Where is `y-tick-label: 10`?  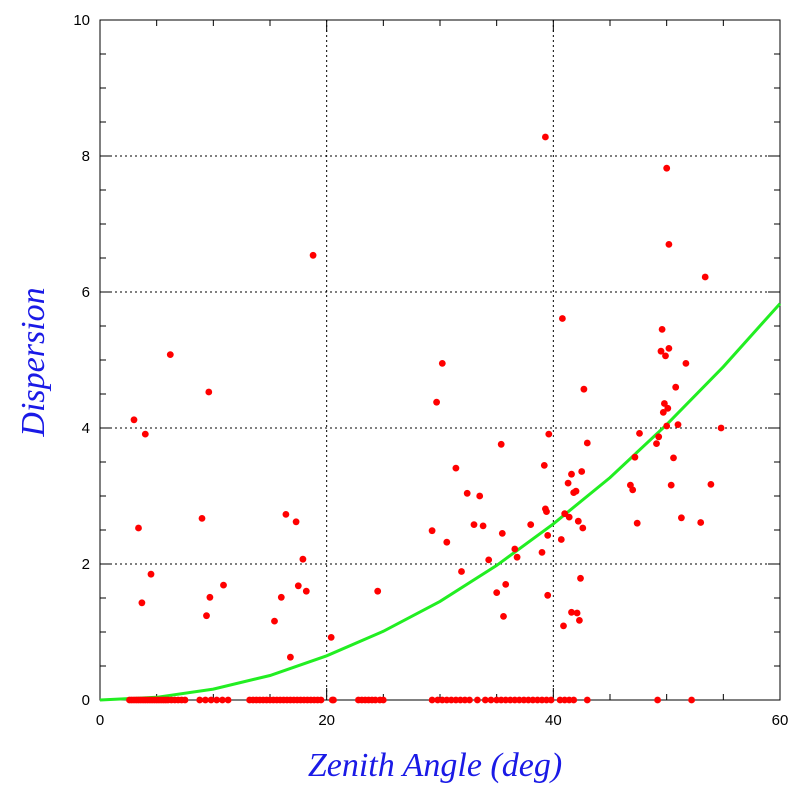
y-tick-label: 10 is located at coordinates (81, 20).